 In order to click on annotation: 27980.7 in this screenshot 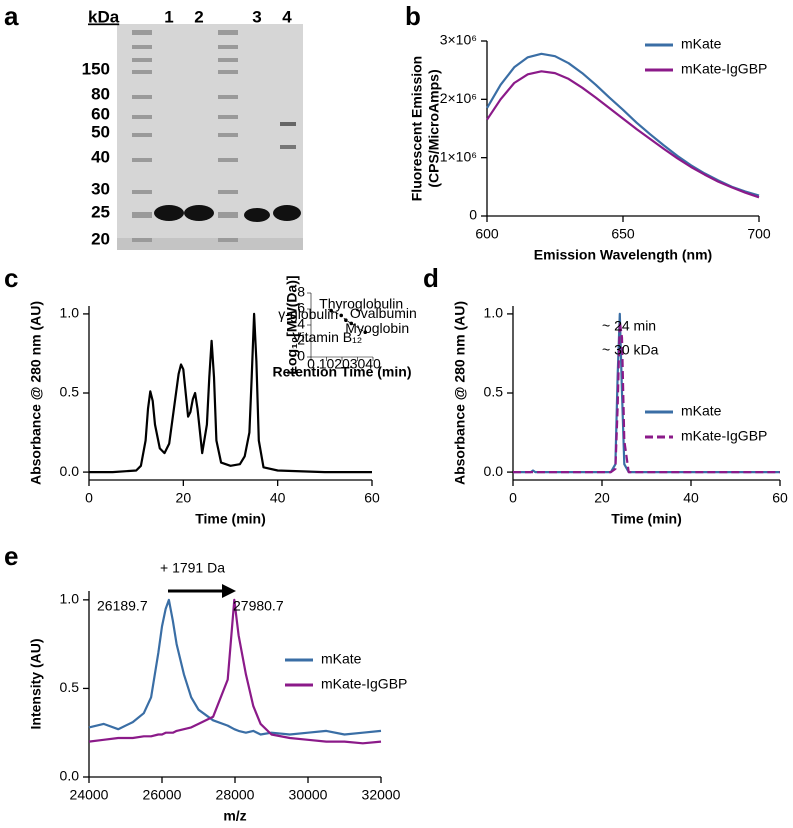, I will do `click(258, 606)`.